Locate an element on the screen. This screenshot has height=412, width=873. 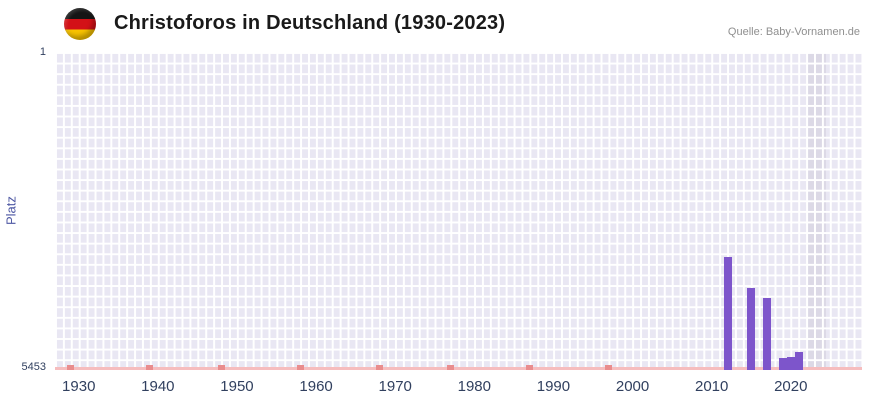
no-rank-marker-1929 is located at coordinates (71, 367).